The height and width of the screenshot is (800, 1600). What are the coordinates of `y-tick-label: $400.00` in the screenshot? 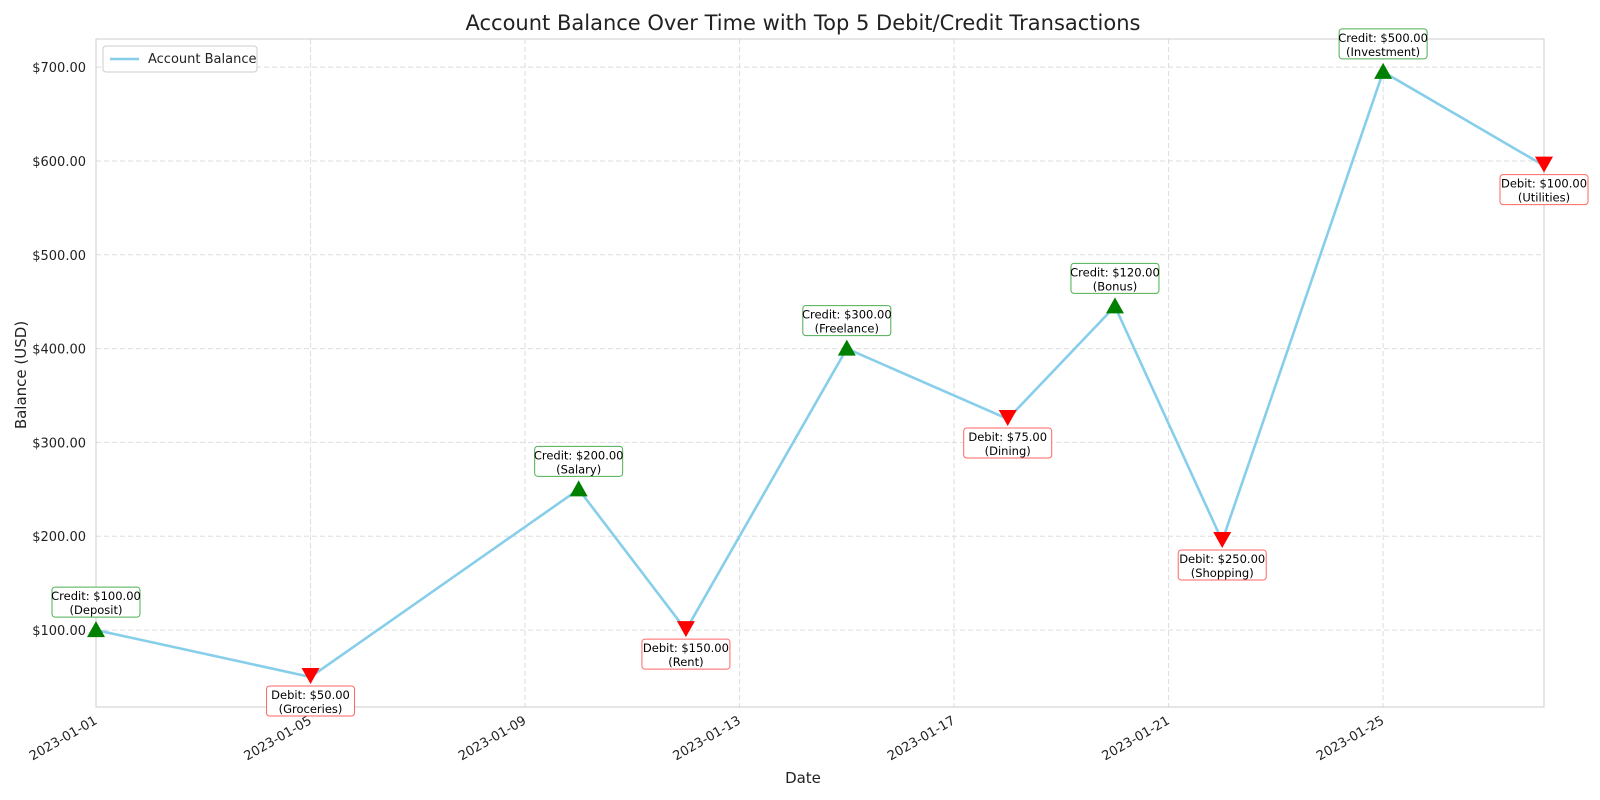 It's located at (59, 350).